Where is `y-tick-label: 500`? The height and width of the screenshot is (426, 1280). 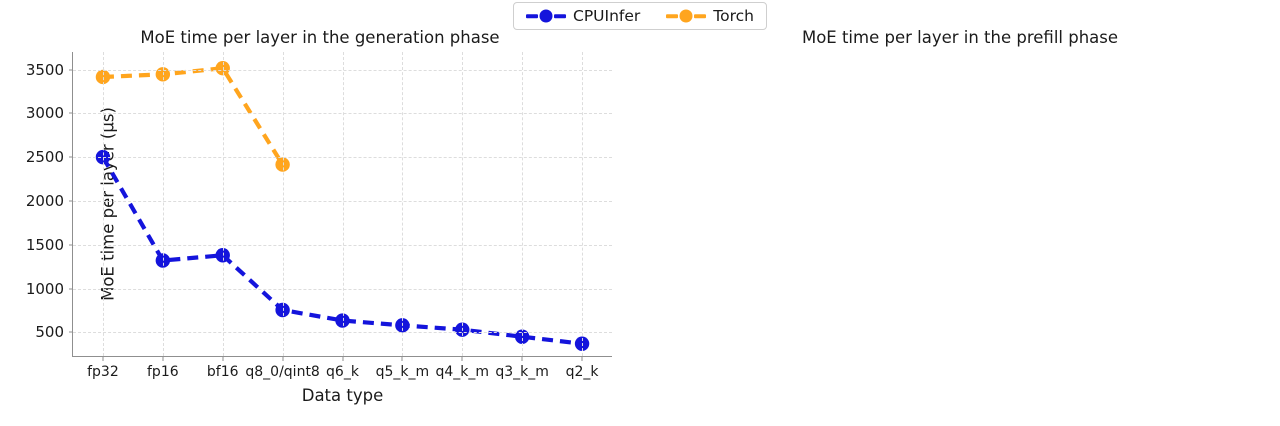 y-tick-label: 500 is located at coordinates (49, 332).